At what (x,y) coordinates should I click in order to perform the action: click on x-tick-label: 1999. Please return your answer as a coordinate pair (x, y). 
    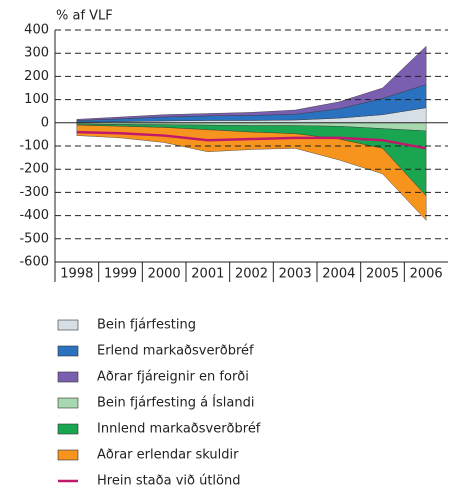
    Looking at the image, I should click on (120, 274).